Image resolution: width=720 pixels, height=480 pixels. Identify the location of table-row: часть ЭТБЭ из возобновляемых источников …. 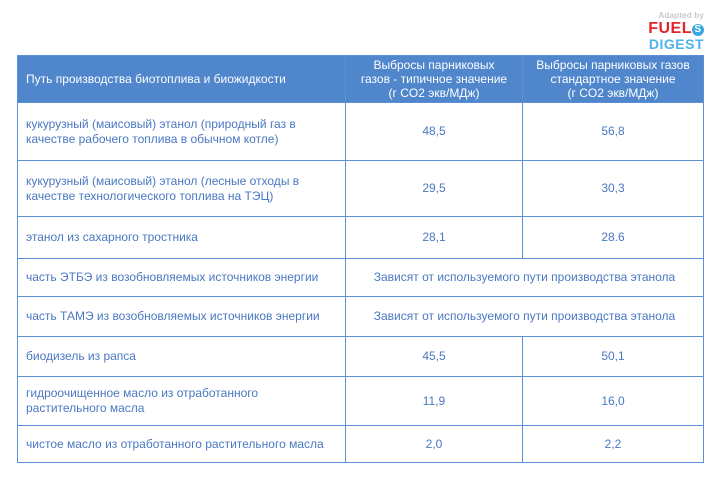
(360, 277).